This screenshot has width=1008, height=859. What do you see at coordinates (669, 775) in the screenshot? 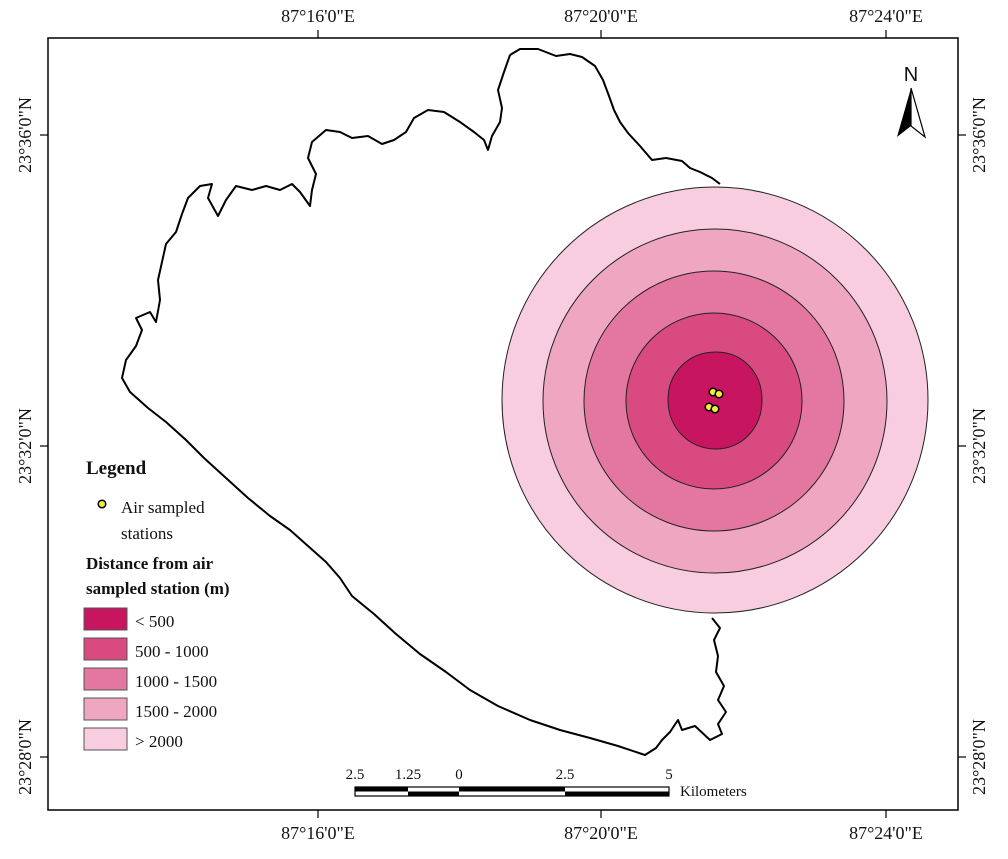
I see `scale-label: 5` at bounding box center [669, 775].